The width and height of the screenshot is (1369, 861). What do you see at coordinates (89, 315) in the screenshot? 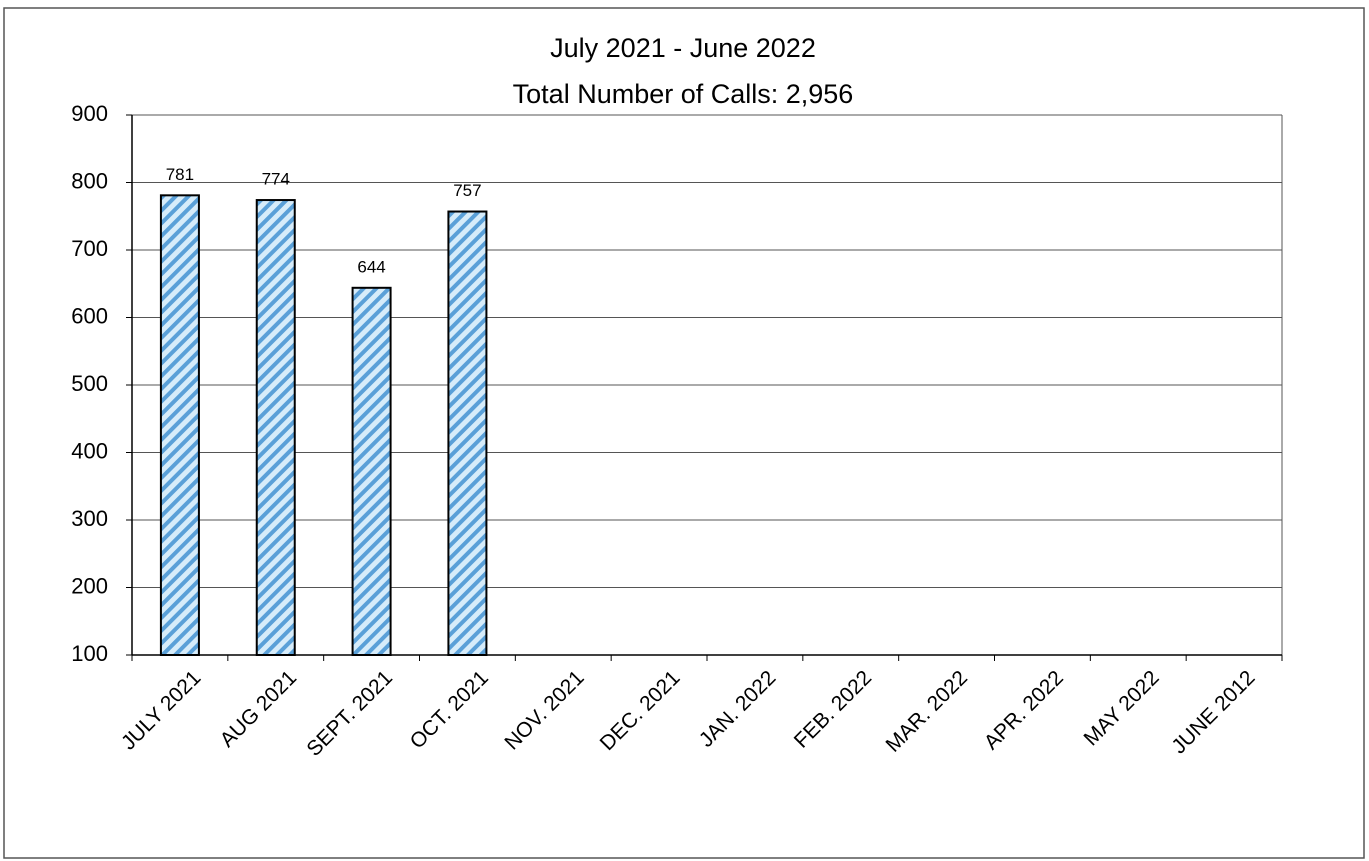
I see `y-tick-label: 600` at bounding box center [89, 315].